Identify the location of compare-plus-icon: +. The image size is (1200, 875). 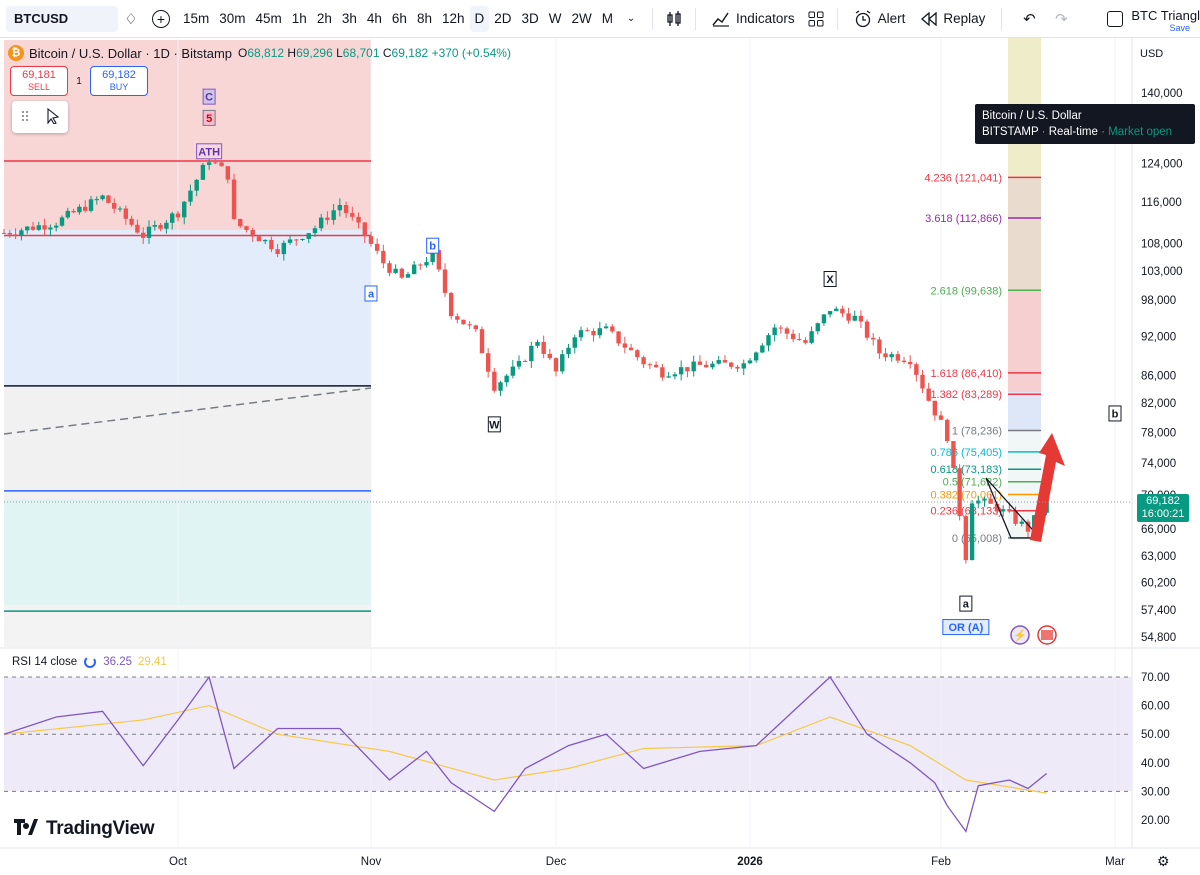
(161, 18).